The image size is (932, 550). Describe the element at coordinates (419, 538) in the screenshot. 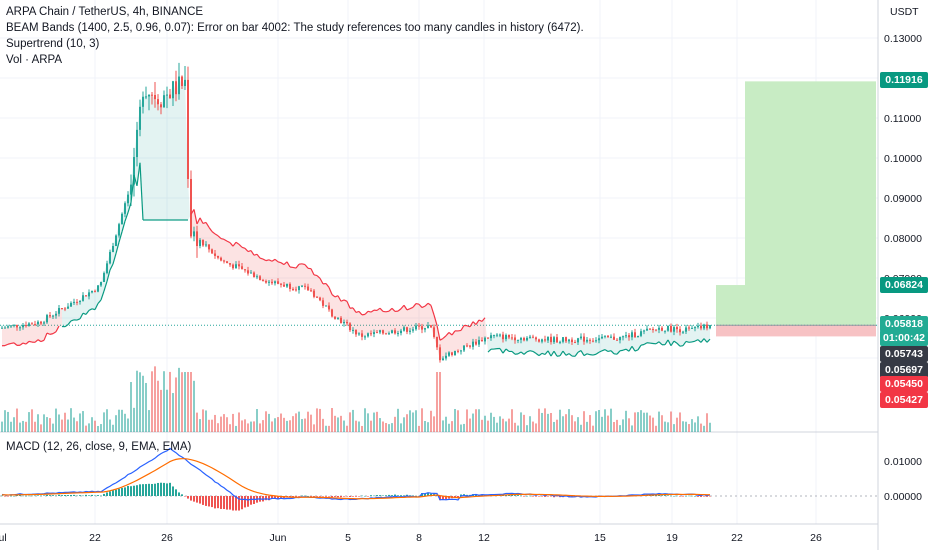

I see `time-tick-label: 8` at that location.